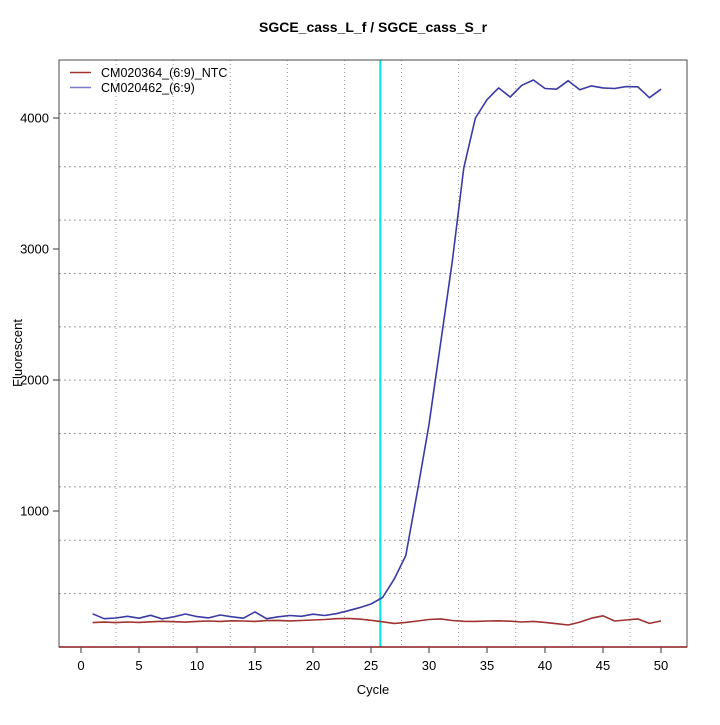 Image resolution: width=720 pixels, height=725 pixels. I want to click on x-axis-label: Cycle, so click(373, 689).